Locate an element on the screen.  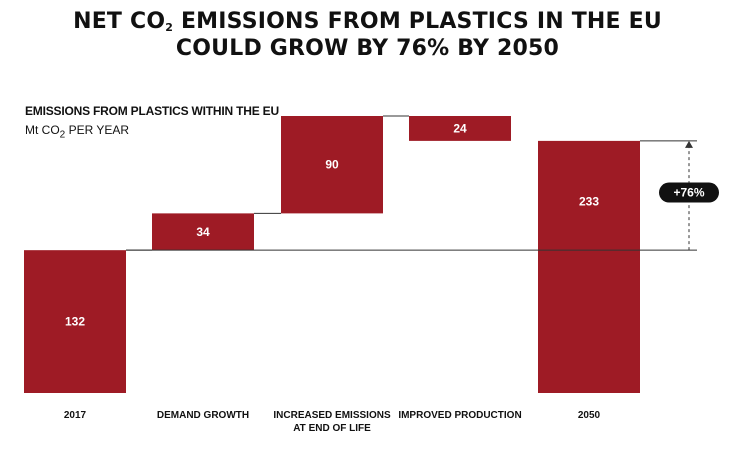
chart-title-line-2: COULD GROW BY 76% BY 2050 is located at coordinates (367, 48).